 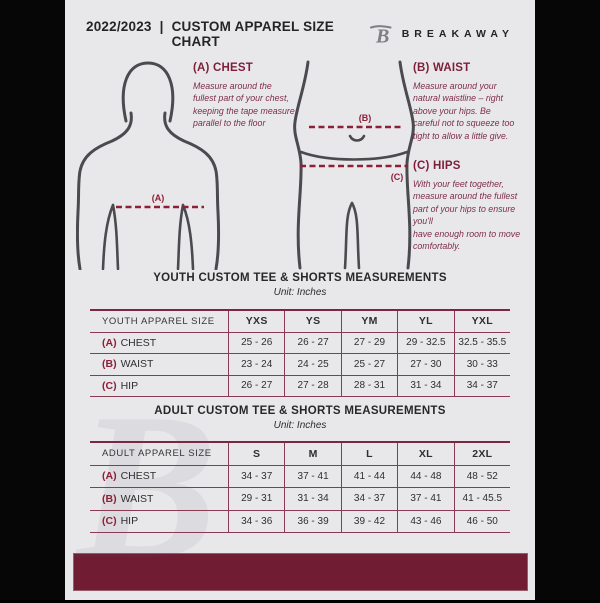 I want to click on youth-size-header-cell: YOUTH APPAREL SIZE, so click(x=159, y=322).